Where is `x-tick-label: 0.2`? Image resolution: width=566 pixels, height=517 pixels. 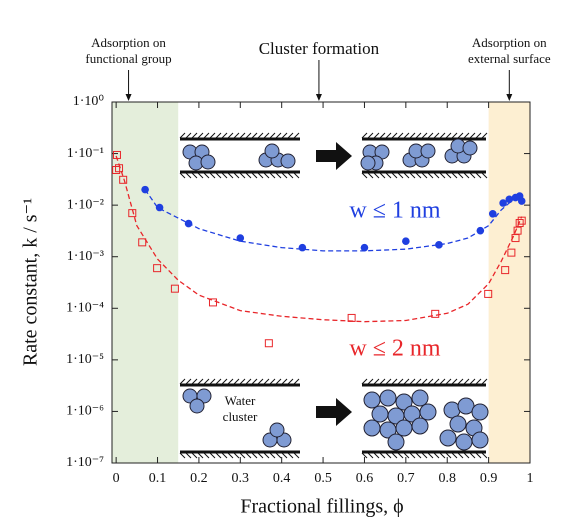
x-tick-label: 0.2 is located at coordinates (199, 478).